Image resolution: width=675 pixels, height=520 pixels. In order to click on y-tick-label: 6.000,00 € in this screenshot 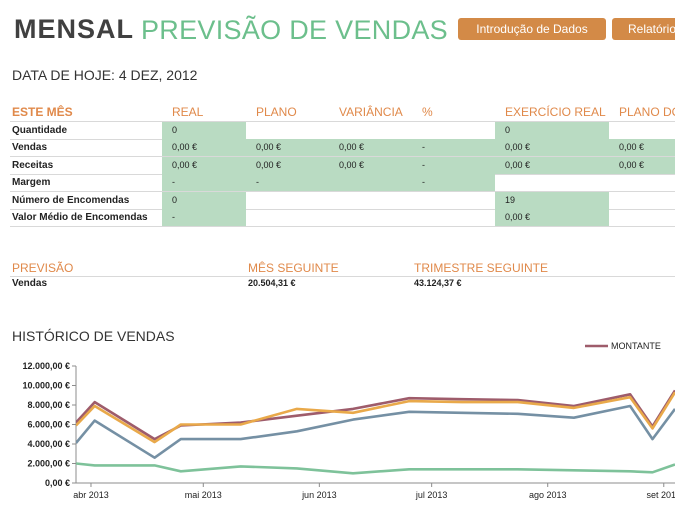, I will do `click(48, 425)`.